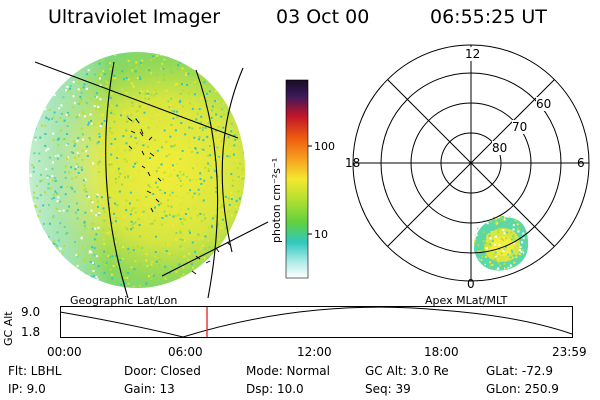  I want to click on altitude-curve, so click(316, 322).